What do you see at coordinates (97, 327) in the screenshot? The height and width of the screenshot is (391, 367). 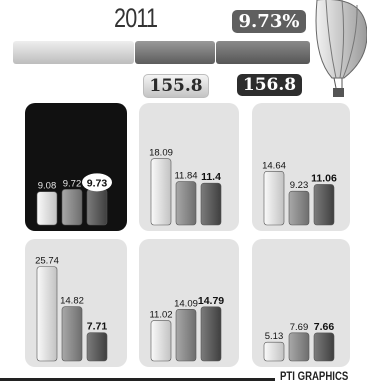 I see `bar-value-label: 7.71` at bounding box center [97, 327].